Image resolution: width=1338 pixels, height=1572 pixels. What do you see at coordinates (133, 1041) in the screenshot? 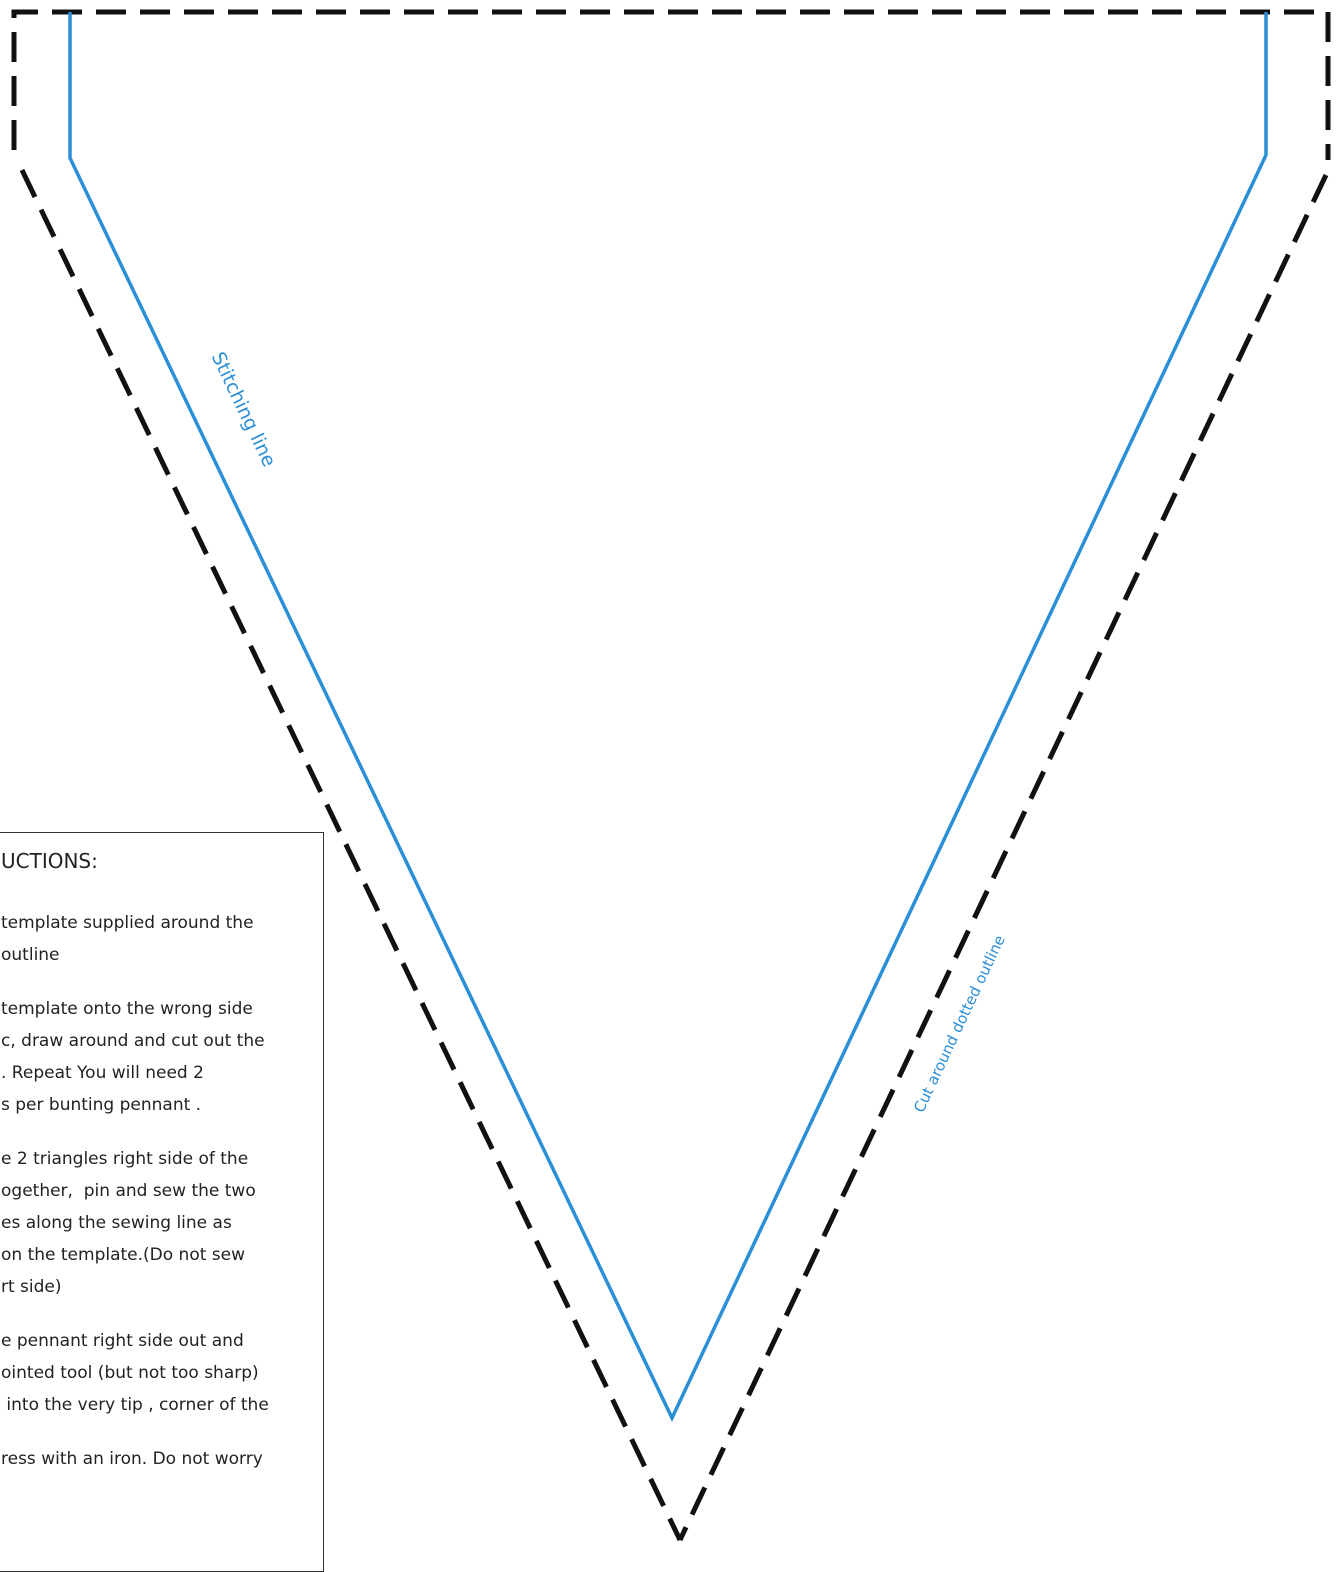
I see `instruction-line: c, draw around and cut out the` at bounding box center [133, 1041].